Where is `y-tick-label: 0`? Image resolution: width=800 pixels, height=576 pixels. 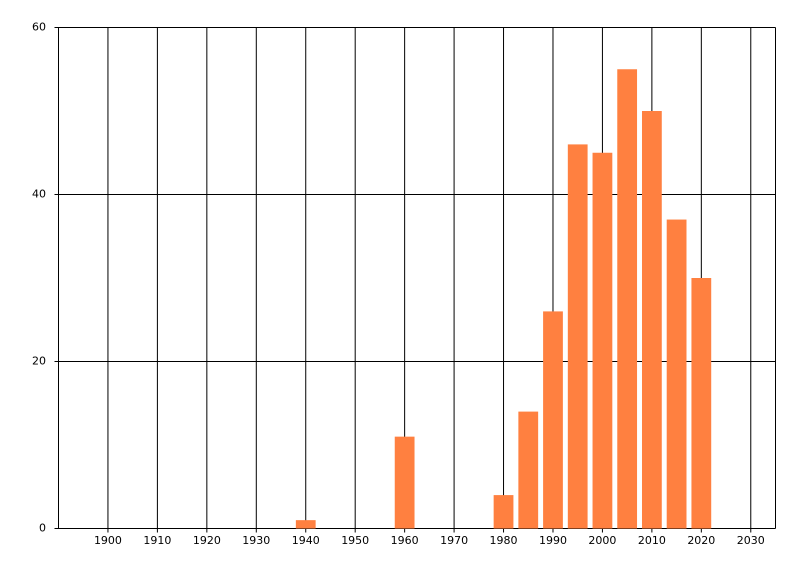 y-tick-label: 0 is located at coordinates (42, 528).